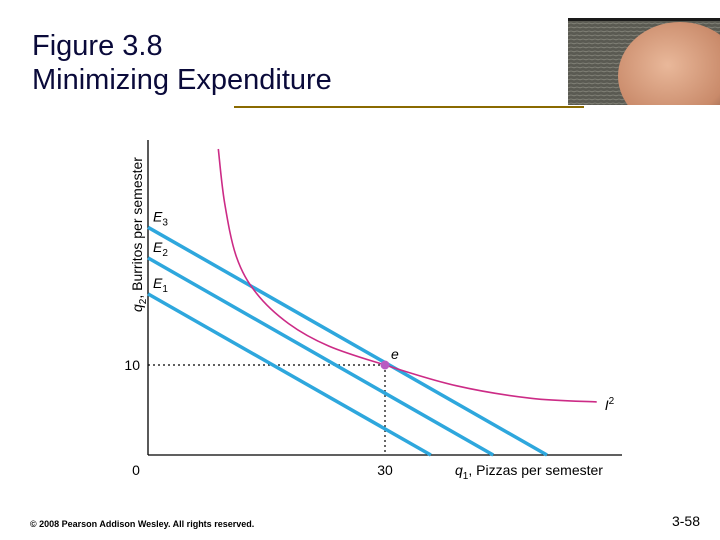  I want to click on y-axis-title: q2, Burritos per semester, so click(139, 234).